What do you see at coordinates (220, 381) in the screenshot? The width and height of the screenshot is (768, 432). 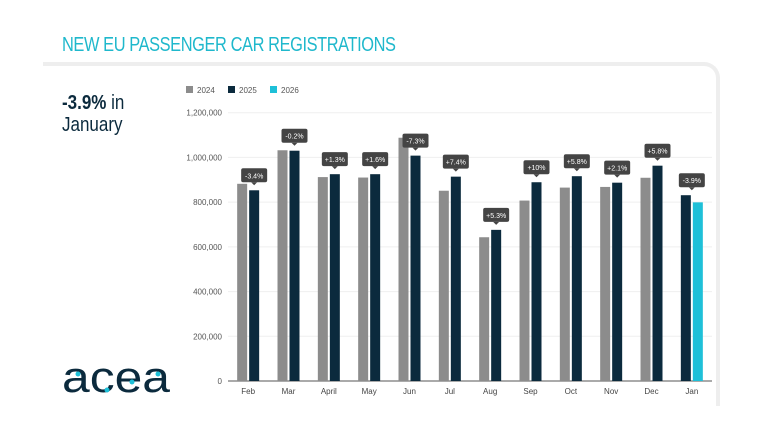 I see `y-tick-label: 0` at bounding box center [220, 381].